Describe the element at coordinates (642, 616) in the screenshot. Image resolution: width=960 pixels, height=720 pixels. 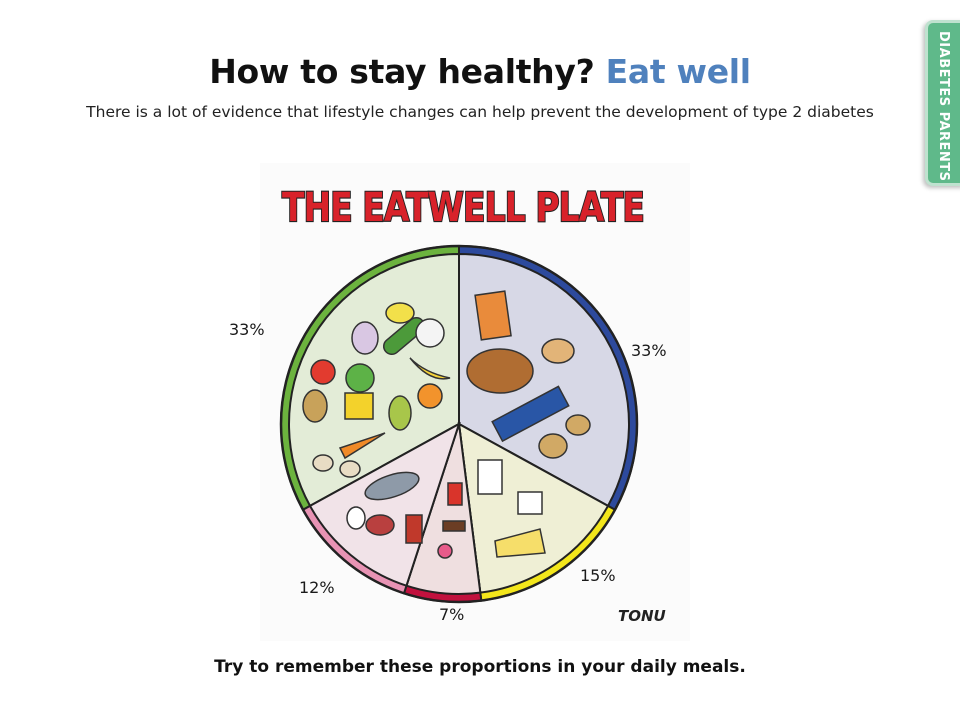
I see `artist-signature: TONU` at that location.